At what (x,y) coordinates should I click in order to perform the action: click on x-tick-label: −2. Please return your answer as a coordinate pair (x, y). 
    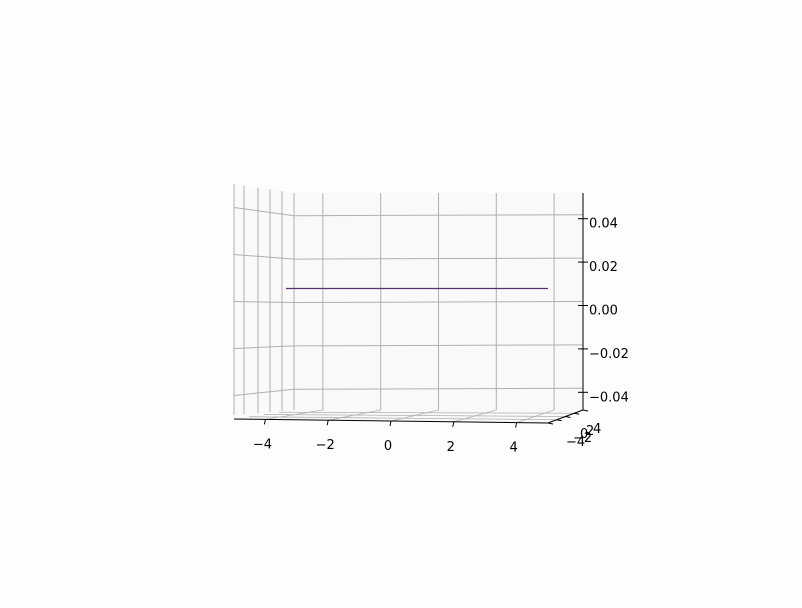
    Looking at the image, I should click on (325, 445).